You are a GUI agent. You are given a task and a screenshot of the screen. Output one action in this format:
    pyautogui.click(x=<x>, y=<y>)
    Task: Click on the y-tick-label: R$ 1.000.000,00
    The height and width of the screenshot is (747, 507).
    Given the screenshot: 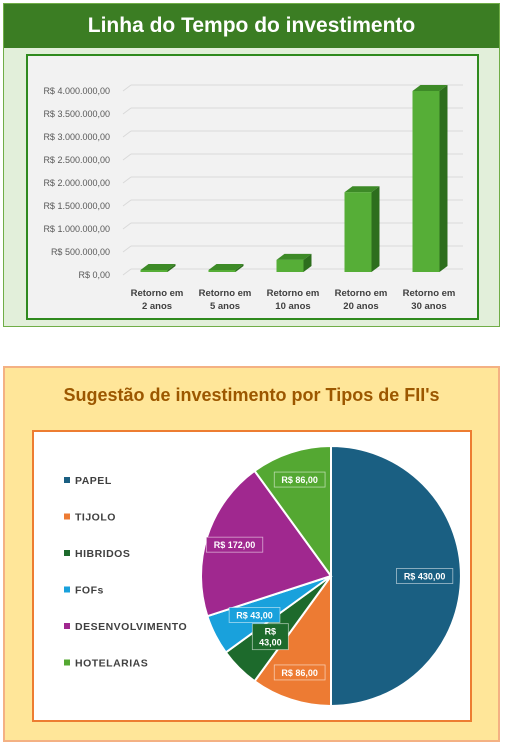 What is the action you would take?
    pyautogui.click(x=76, y=229)
    